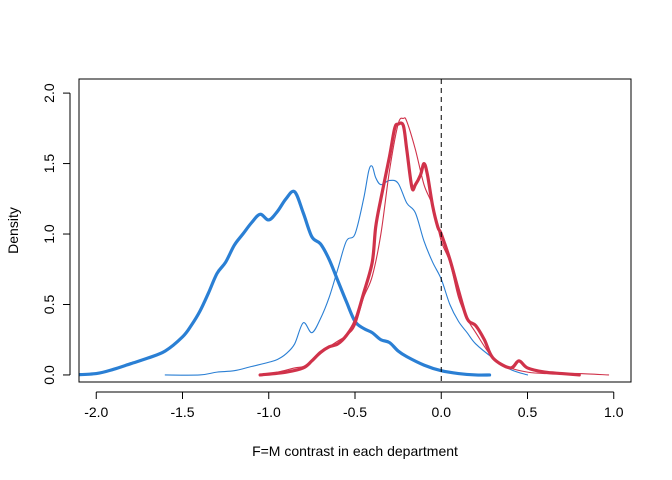 The height and width of the screenshot is (480, 672). I want to click on x-axis-title: F=M contrast in each department, so click(355, 451).